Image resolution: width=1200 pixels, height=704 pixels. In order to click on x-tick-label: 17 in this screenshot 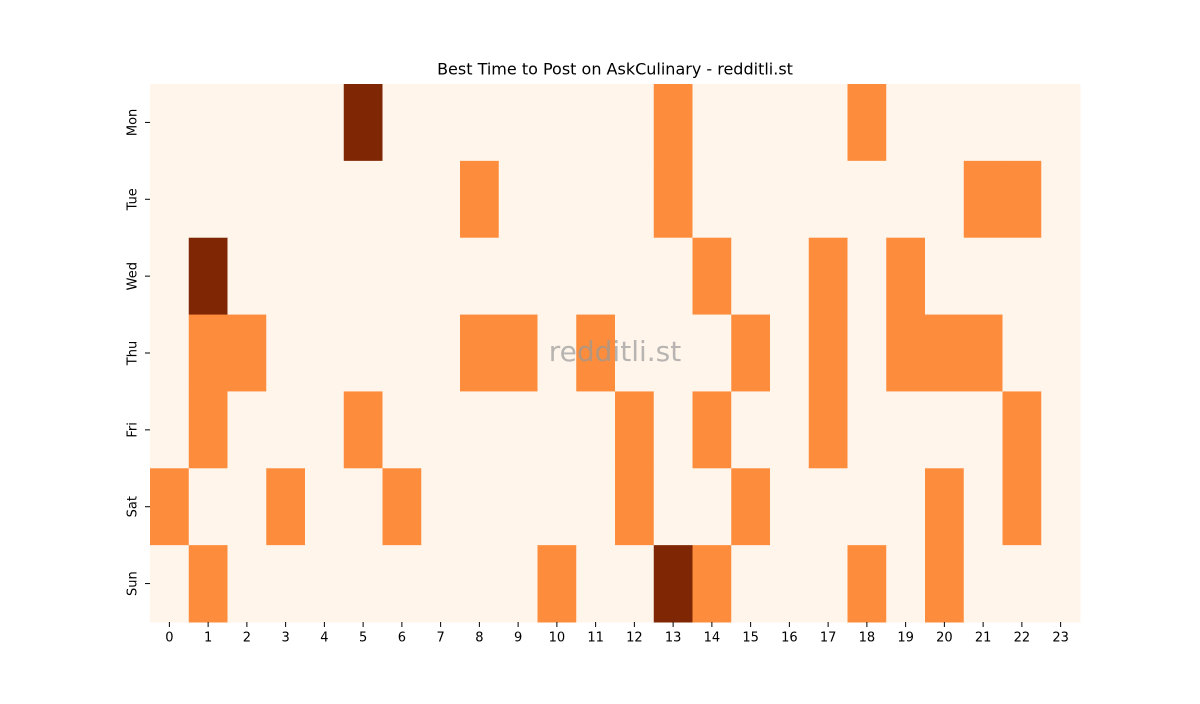, I will do `click(828, 638)`.